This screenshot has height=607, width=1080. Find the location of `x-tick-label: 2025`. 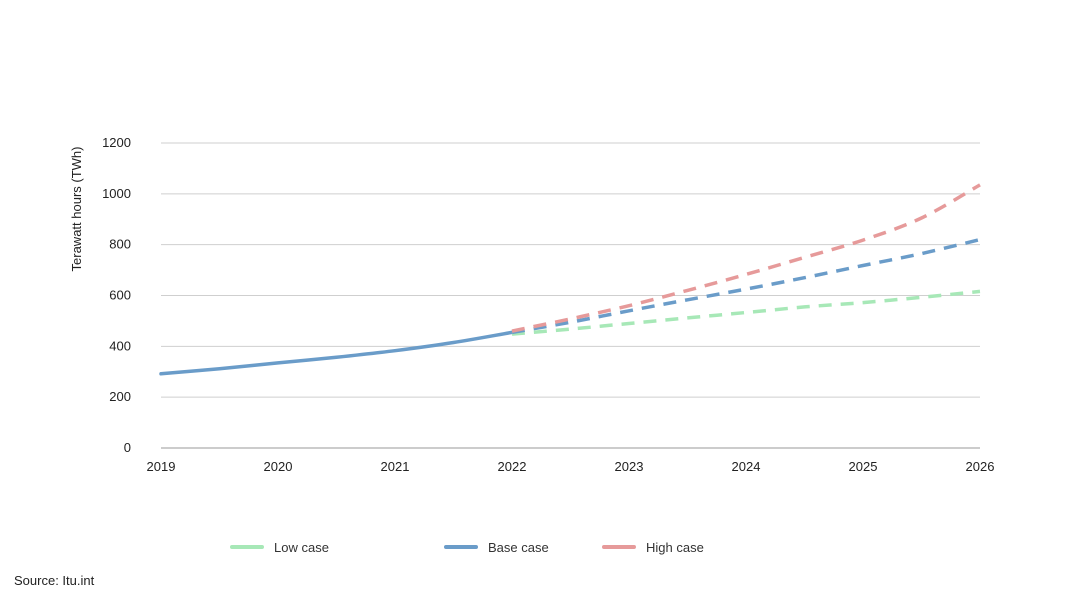

x-tick-label: 2025 is located at coordinates (863, 466).